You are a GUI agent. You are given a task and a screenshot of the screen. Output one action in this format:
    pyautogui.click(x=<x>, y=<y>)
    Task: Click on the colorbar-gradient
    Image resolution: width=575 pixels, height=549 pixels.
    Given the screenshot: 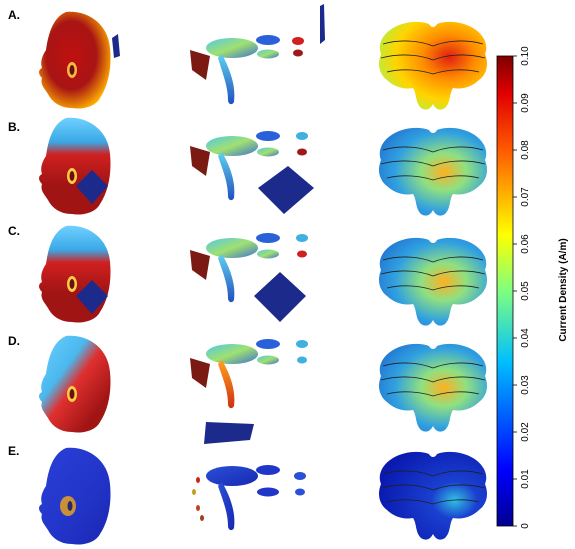 What is the action you would take?
    pyautogui.click(x=505, y=291)
    